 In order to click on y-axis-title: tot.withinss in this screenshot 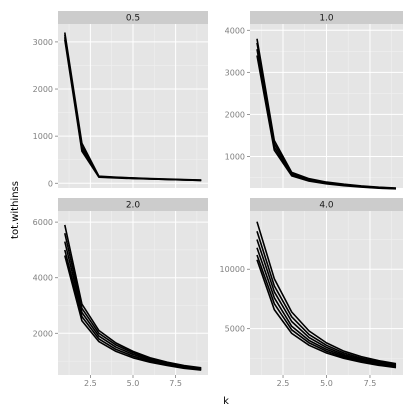, I will do `click(15, 210)`.